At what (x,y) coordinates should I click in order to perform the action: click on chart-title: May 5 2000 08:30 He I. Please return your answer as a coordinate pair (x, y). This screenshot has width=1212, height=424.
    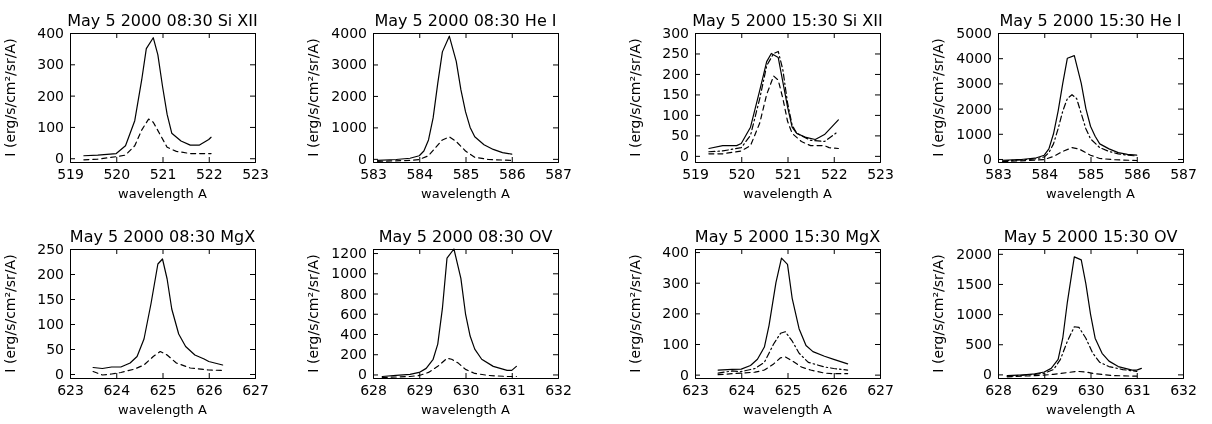
    Looking at the image, I should click on (465, 20).